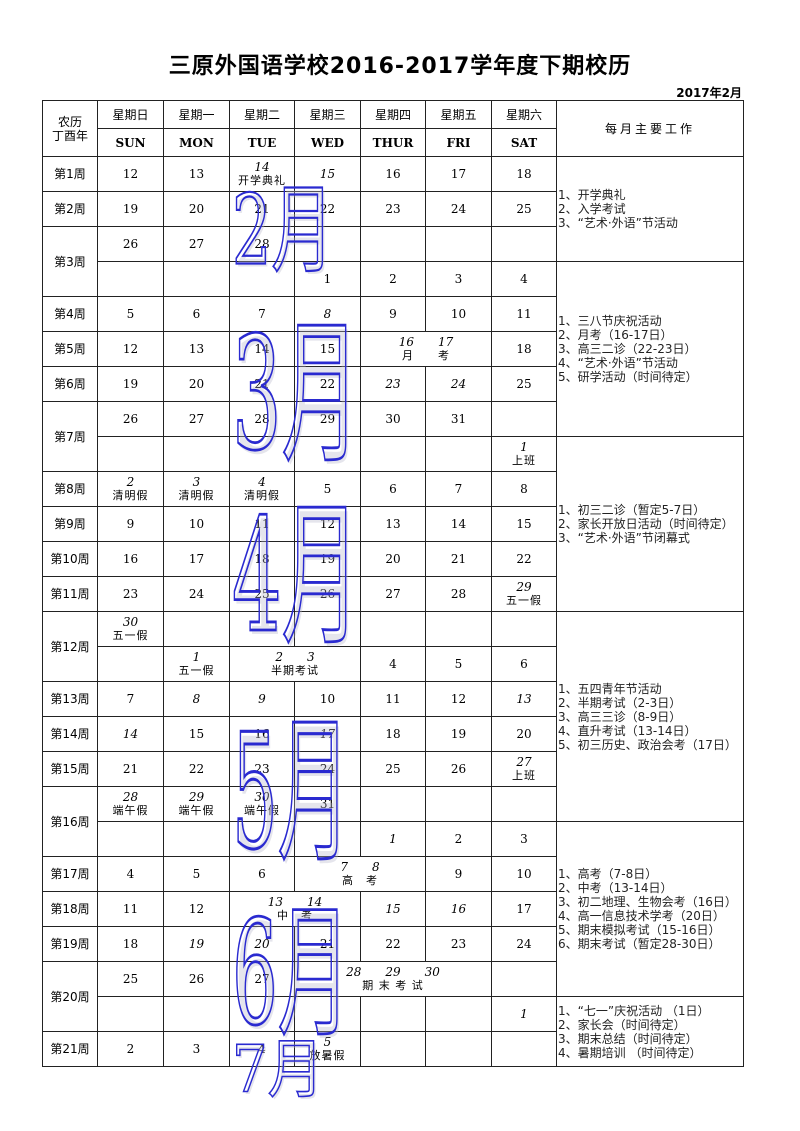 This screenshot has width=800, height=1131. Describe the element at coordinates (196, 489) in the screenshot. I see `day-cell: 3 清明假` at that location.